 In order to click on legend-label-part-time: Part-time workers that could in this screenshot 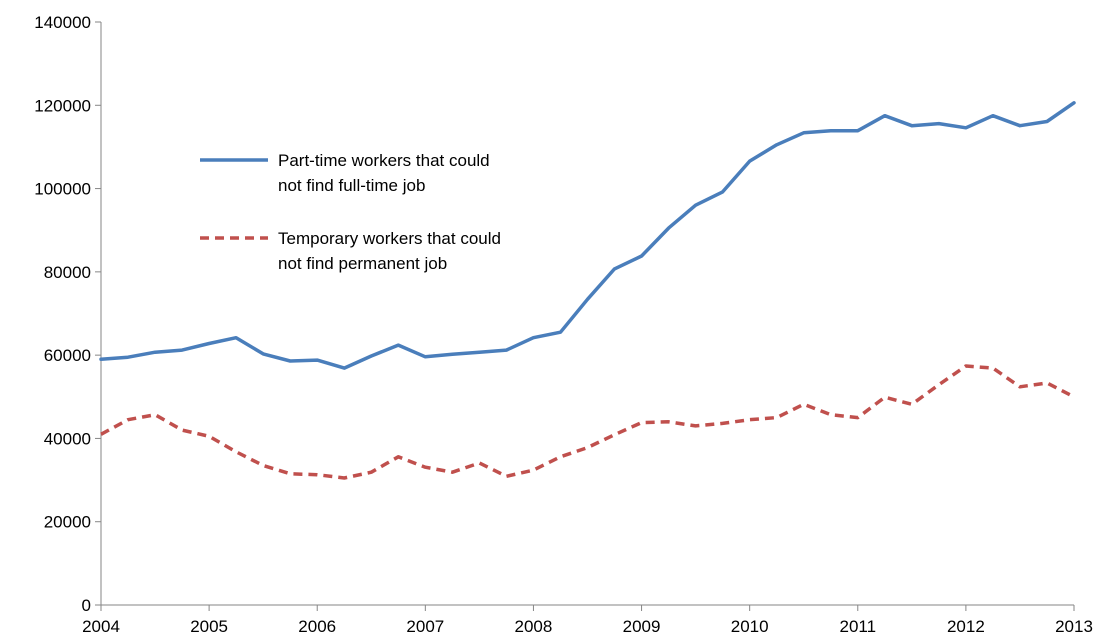, I will do `click(384, 160)`.